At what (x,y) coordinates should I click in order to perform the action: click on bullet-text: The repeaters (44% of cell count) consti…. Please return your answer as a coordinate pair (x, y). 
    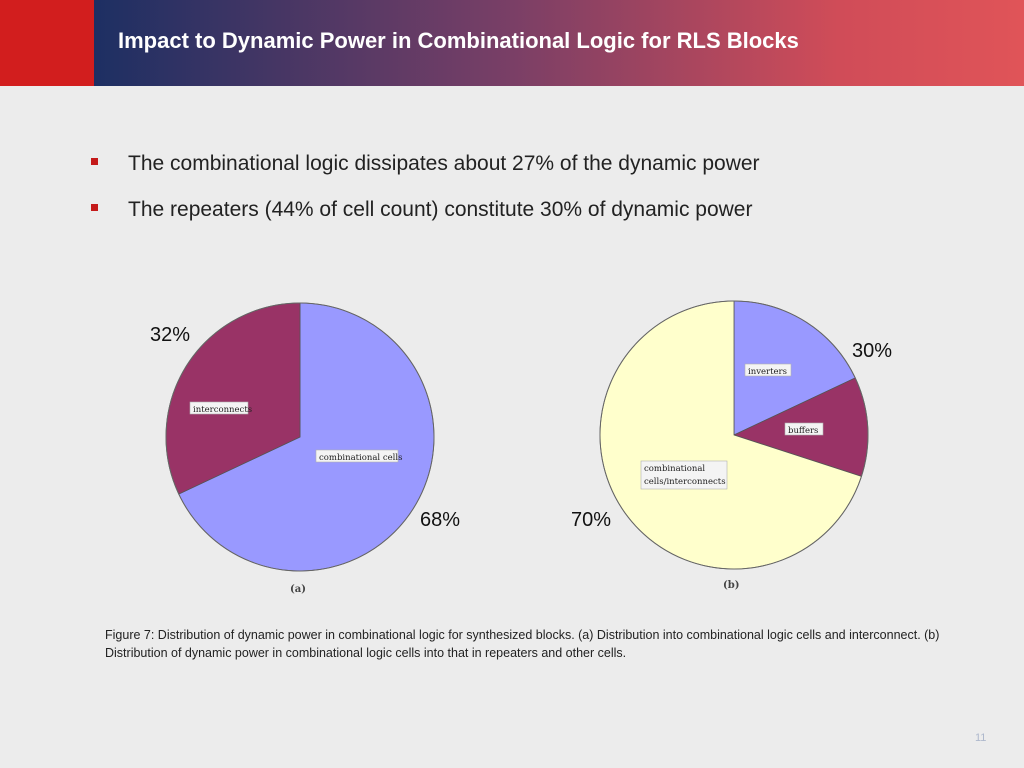
    Looking at the image, I should click on (440, 209).